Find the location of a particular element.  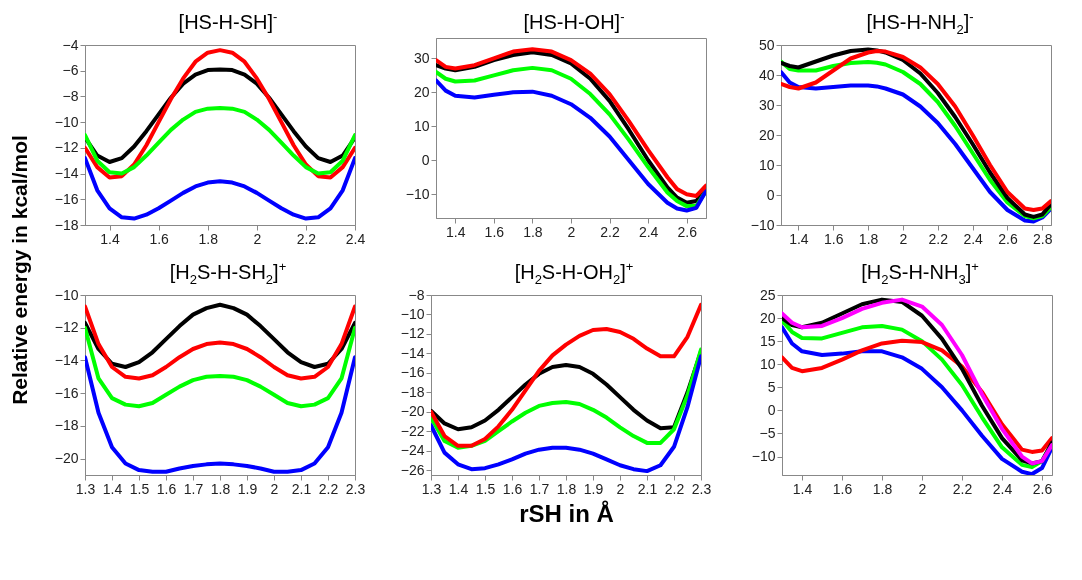

y-tick-label: −6 is located at coordinates (70, 70).